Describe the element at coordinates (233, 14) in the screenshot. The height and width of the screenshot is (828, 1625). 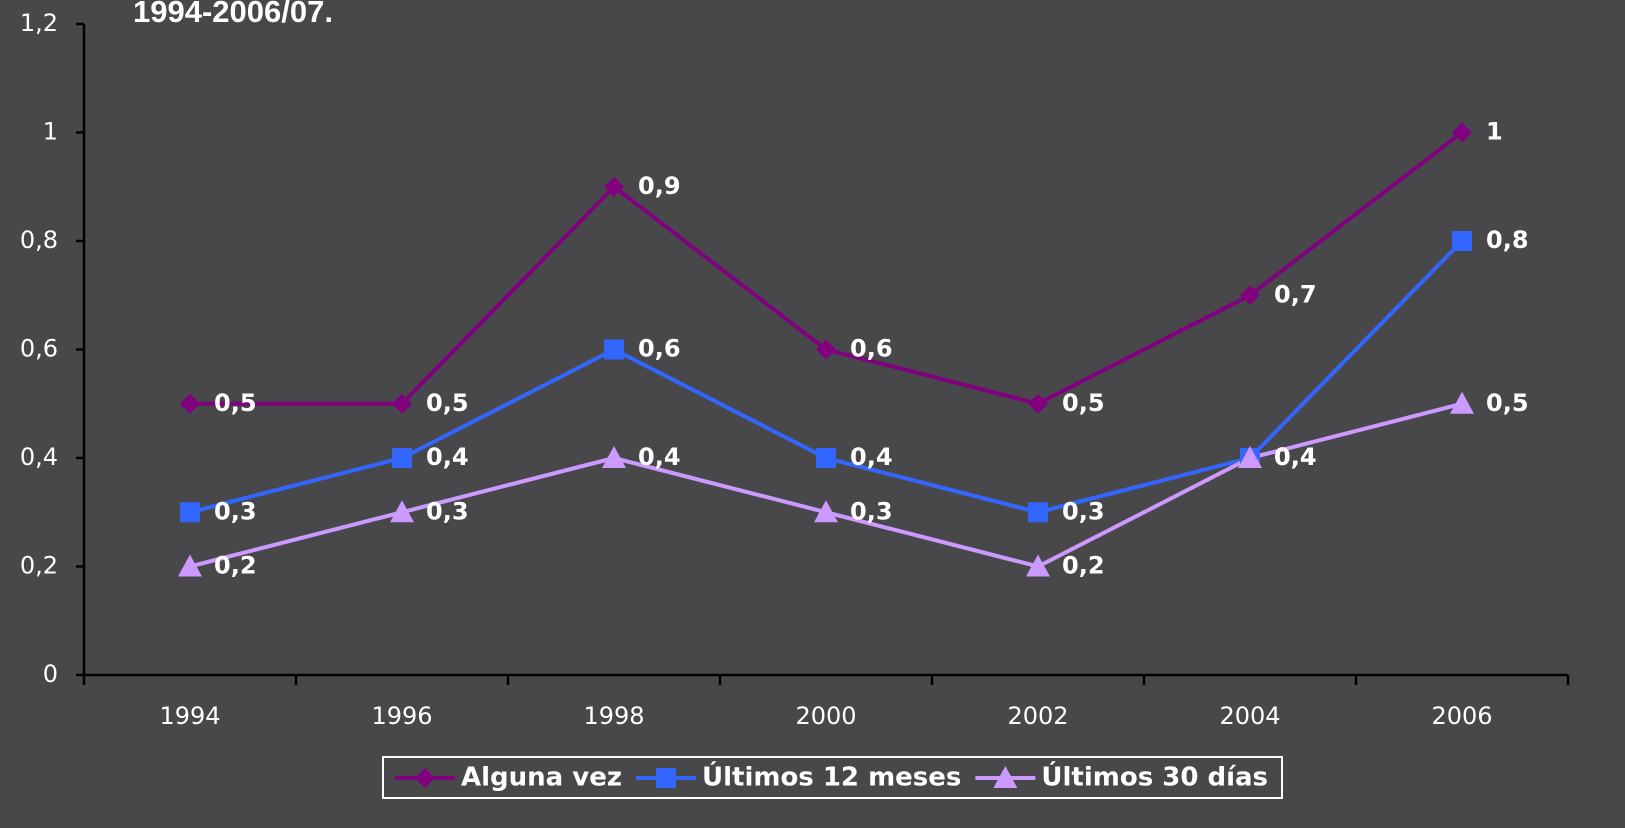
I see `chart-title: 1994-2006/07.` at that location.